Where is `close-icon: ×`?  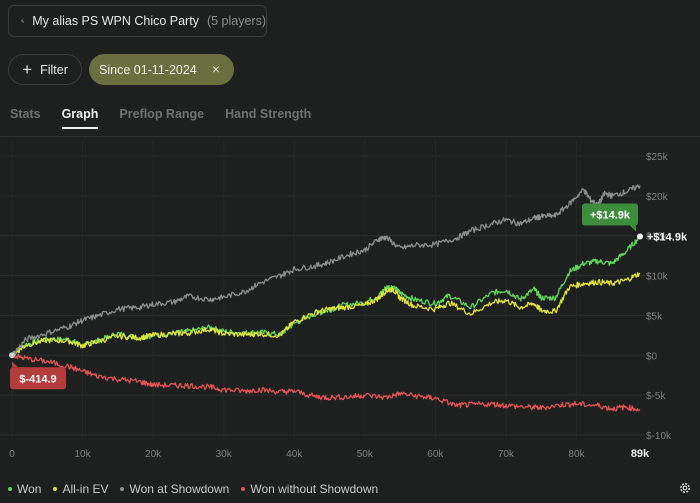 close-icon: × is located at coordinates (215, 69).